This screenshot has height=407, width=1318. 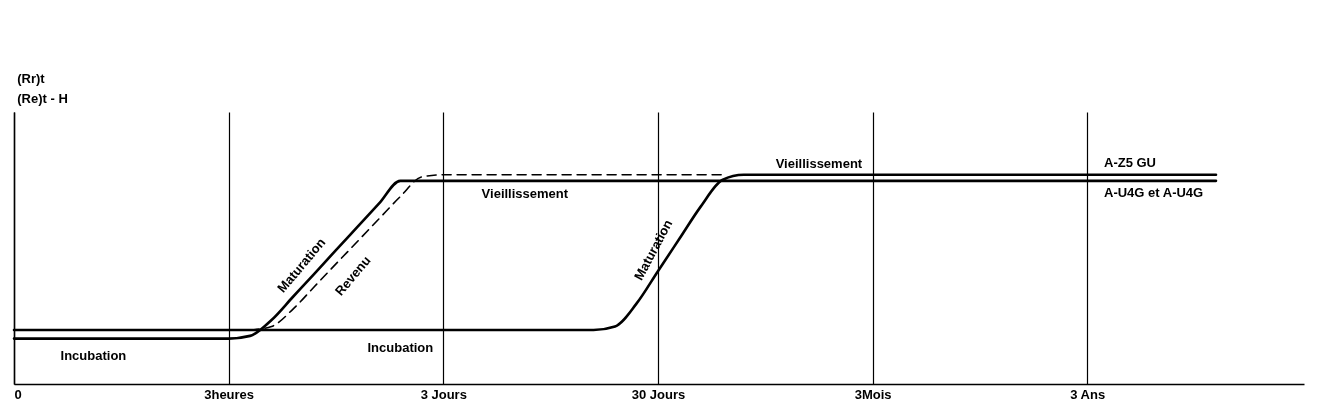 I want to click on text: (Rr)t, so click(x=31, y=78).